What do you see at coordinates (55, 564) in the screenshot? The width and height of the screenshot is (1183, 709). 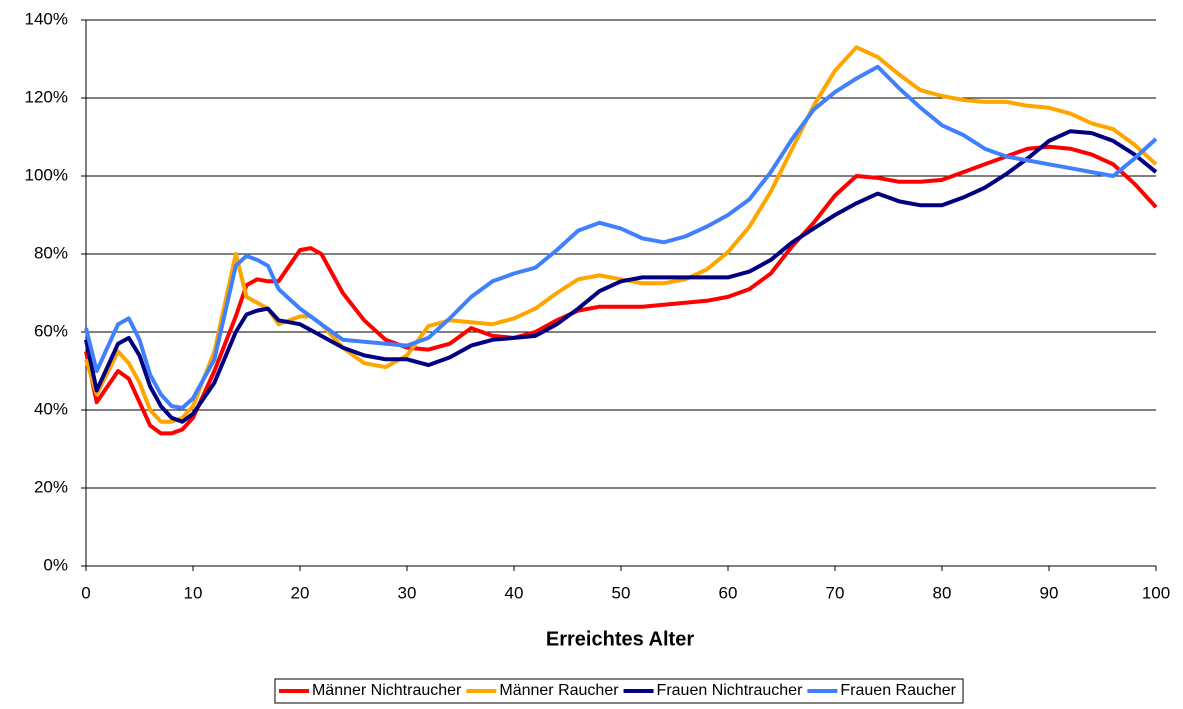 I see `y-tick-label: 0%` at bounding box center [55, 564].